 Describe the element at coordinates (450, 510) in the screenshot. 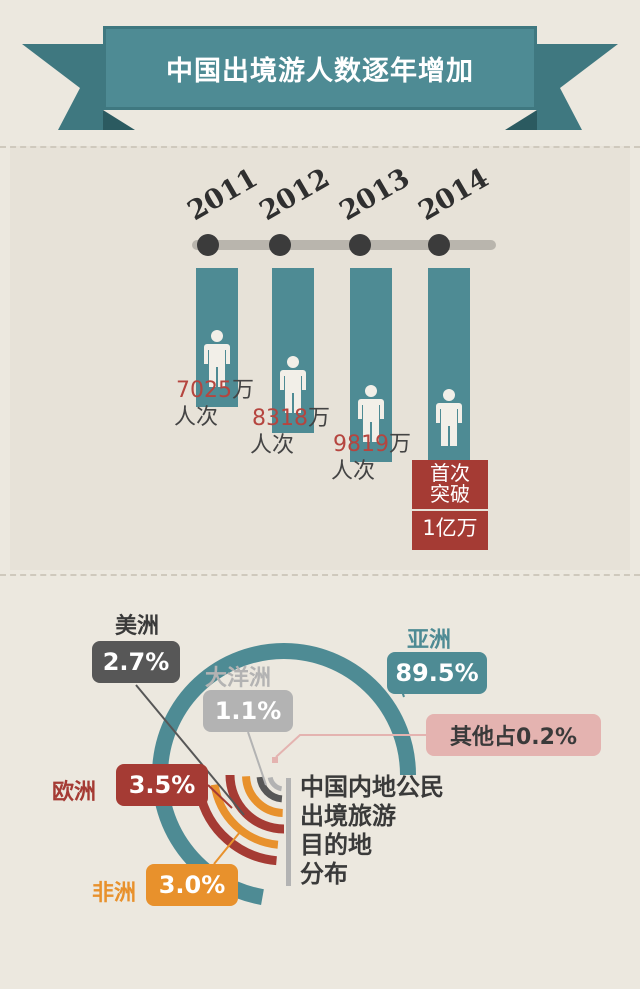

I see `milestone-divider` at that location.